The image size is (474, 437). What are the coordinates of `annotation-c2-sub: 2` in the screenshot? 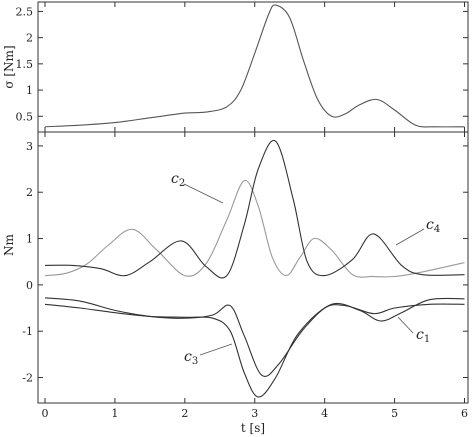 It's located at (182, 183).